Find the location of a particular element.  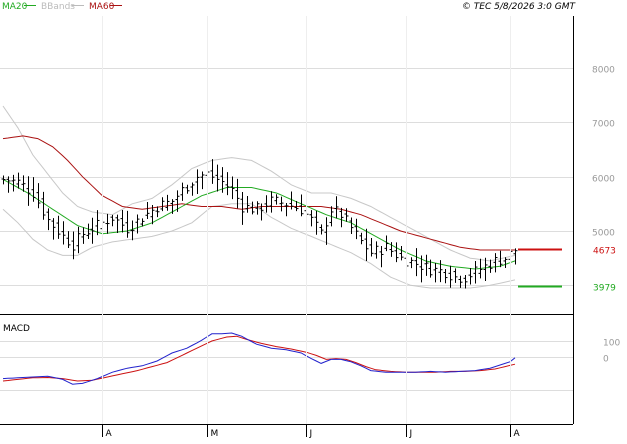

level-label-ma60: 4673 is located at coordinates (604, 252).